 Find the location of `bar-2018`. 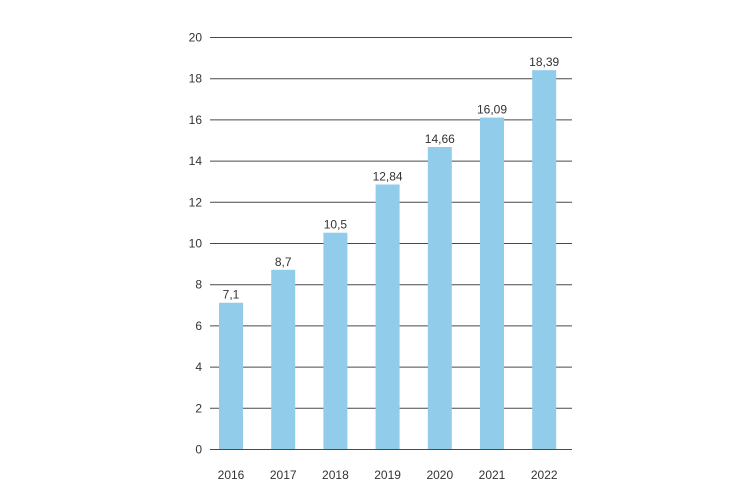

bar-2018 is located at coordinates (335, 340).